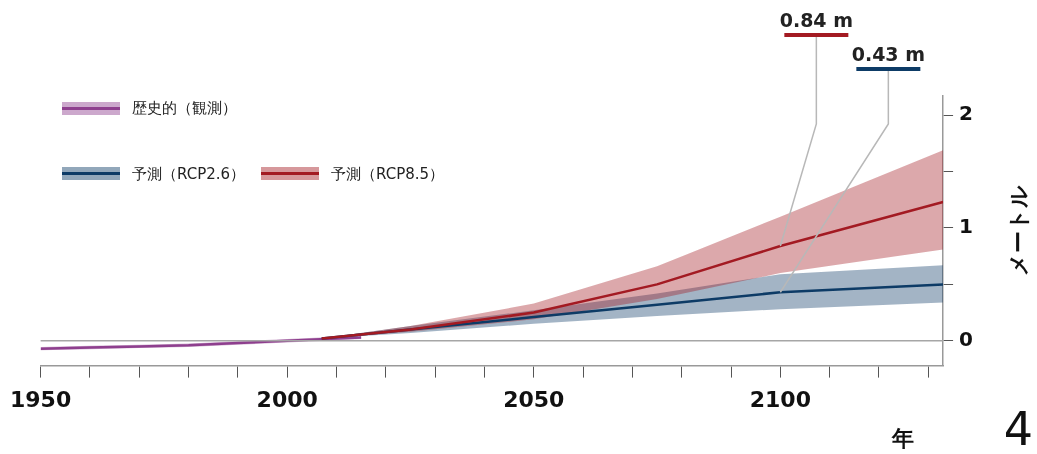  Describe the element at coordinates (903, 438) in the screenshot. I see `x-axis-title: 年` at that location.